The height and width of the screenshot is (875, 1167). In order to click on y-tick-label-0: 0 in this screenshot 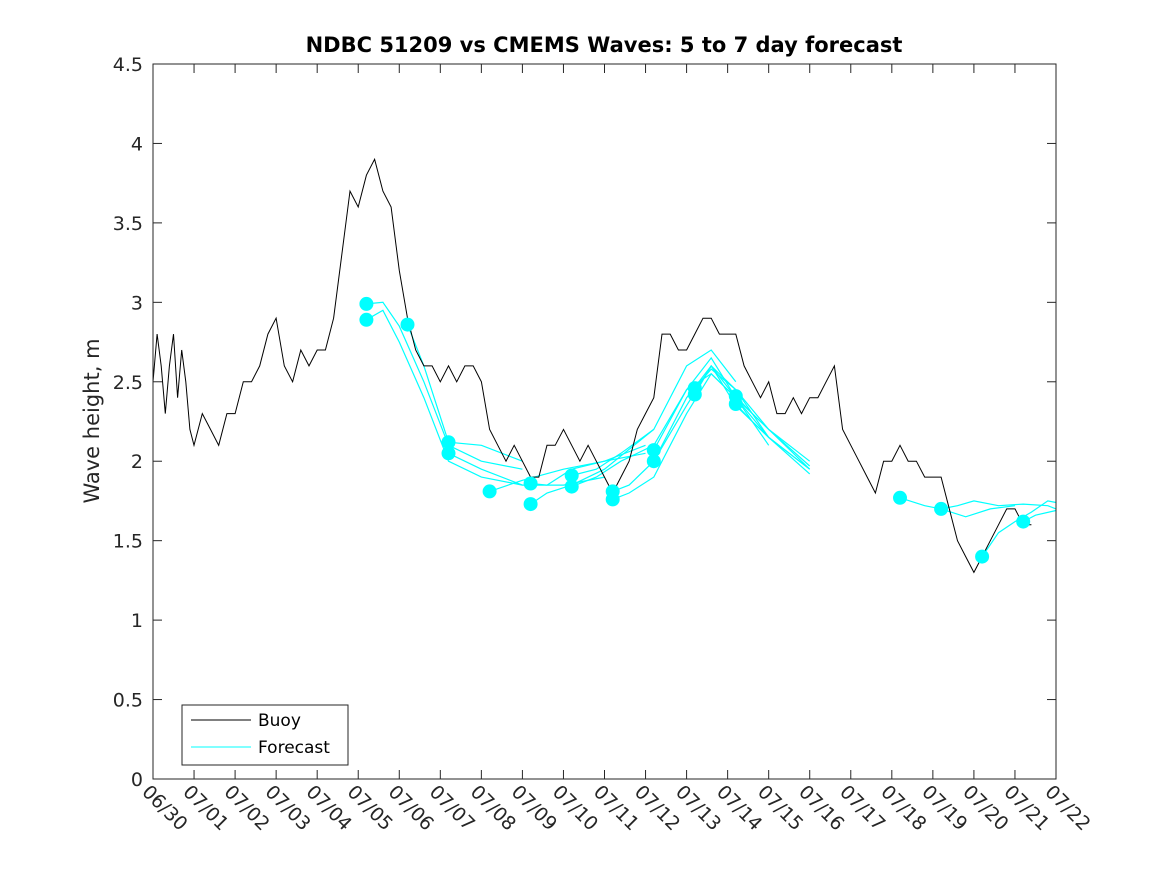, I will do `click(137, 780)`.